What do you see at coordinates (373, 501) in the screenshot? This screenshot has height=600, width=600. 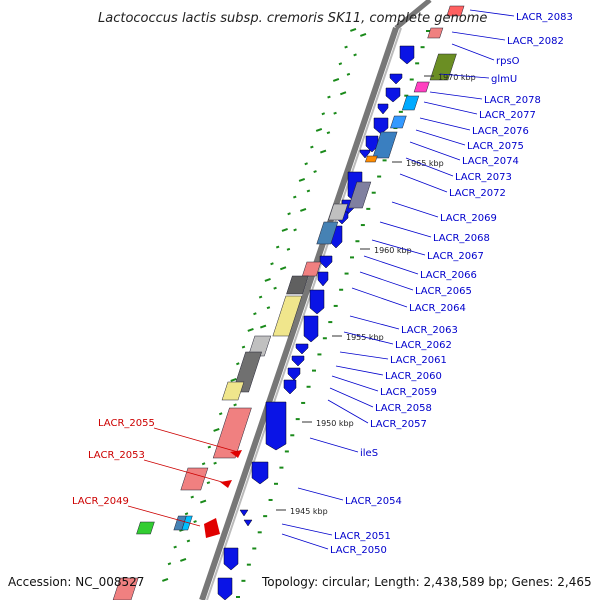 I see `gene-label-plus: LACR_2054` at bounding box center [373, 501].